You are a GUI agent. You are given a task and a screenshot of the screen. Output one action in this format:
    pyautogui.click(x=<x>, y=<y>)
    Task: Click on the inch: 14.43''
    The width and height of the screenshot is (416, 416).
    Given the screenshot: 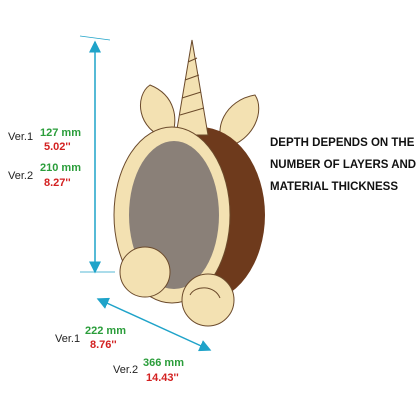 What is the action you would take?
    pyautogui.click(x=162, y=378)
    